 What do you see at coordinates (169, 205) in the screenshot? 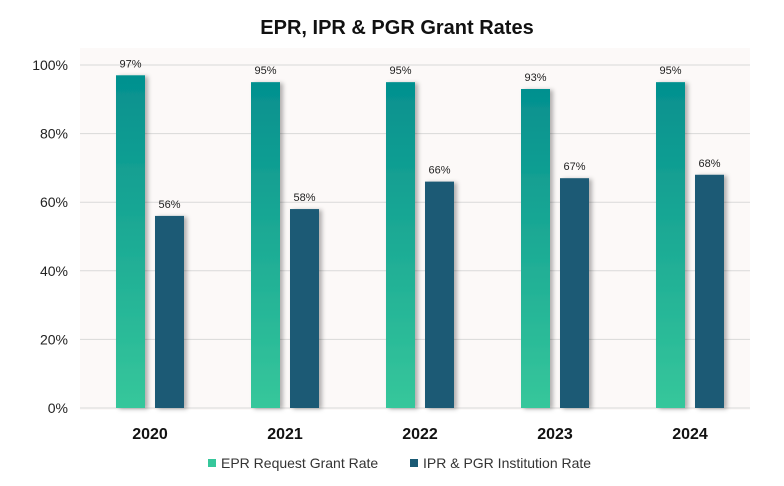
I see `data-label: 56%` at bounding box center [169, 205].